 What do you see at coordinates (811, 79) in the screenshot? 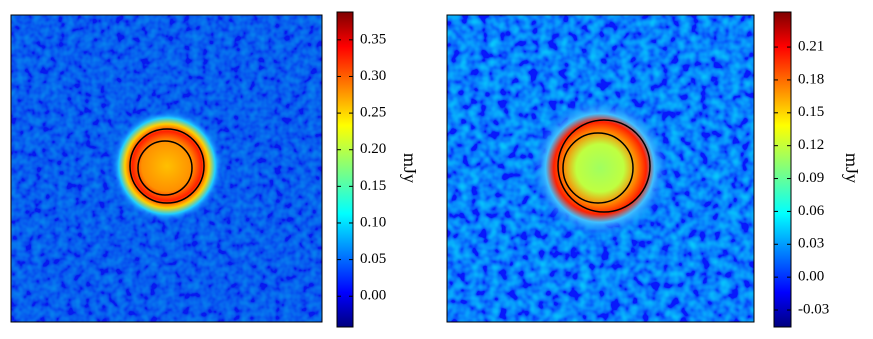
I see `colorbar-tick-label: 0.18` at bounding box center [811, 79].